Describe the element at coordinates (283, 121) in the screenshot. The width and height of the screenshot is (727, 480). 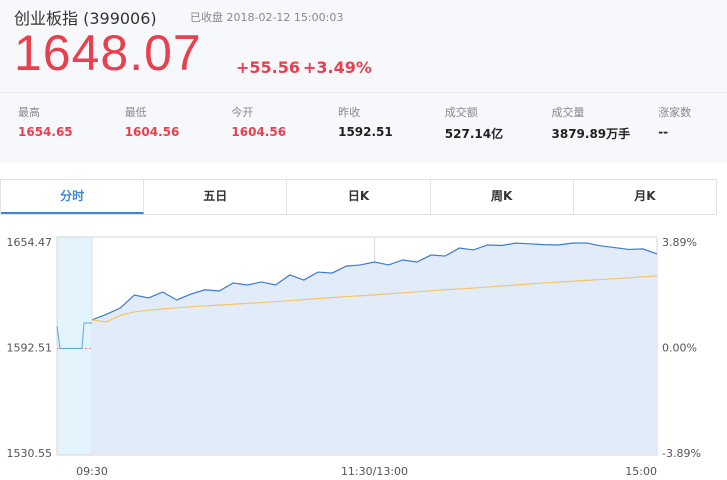
I see `stat: 今开 1604.56` at that location.